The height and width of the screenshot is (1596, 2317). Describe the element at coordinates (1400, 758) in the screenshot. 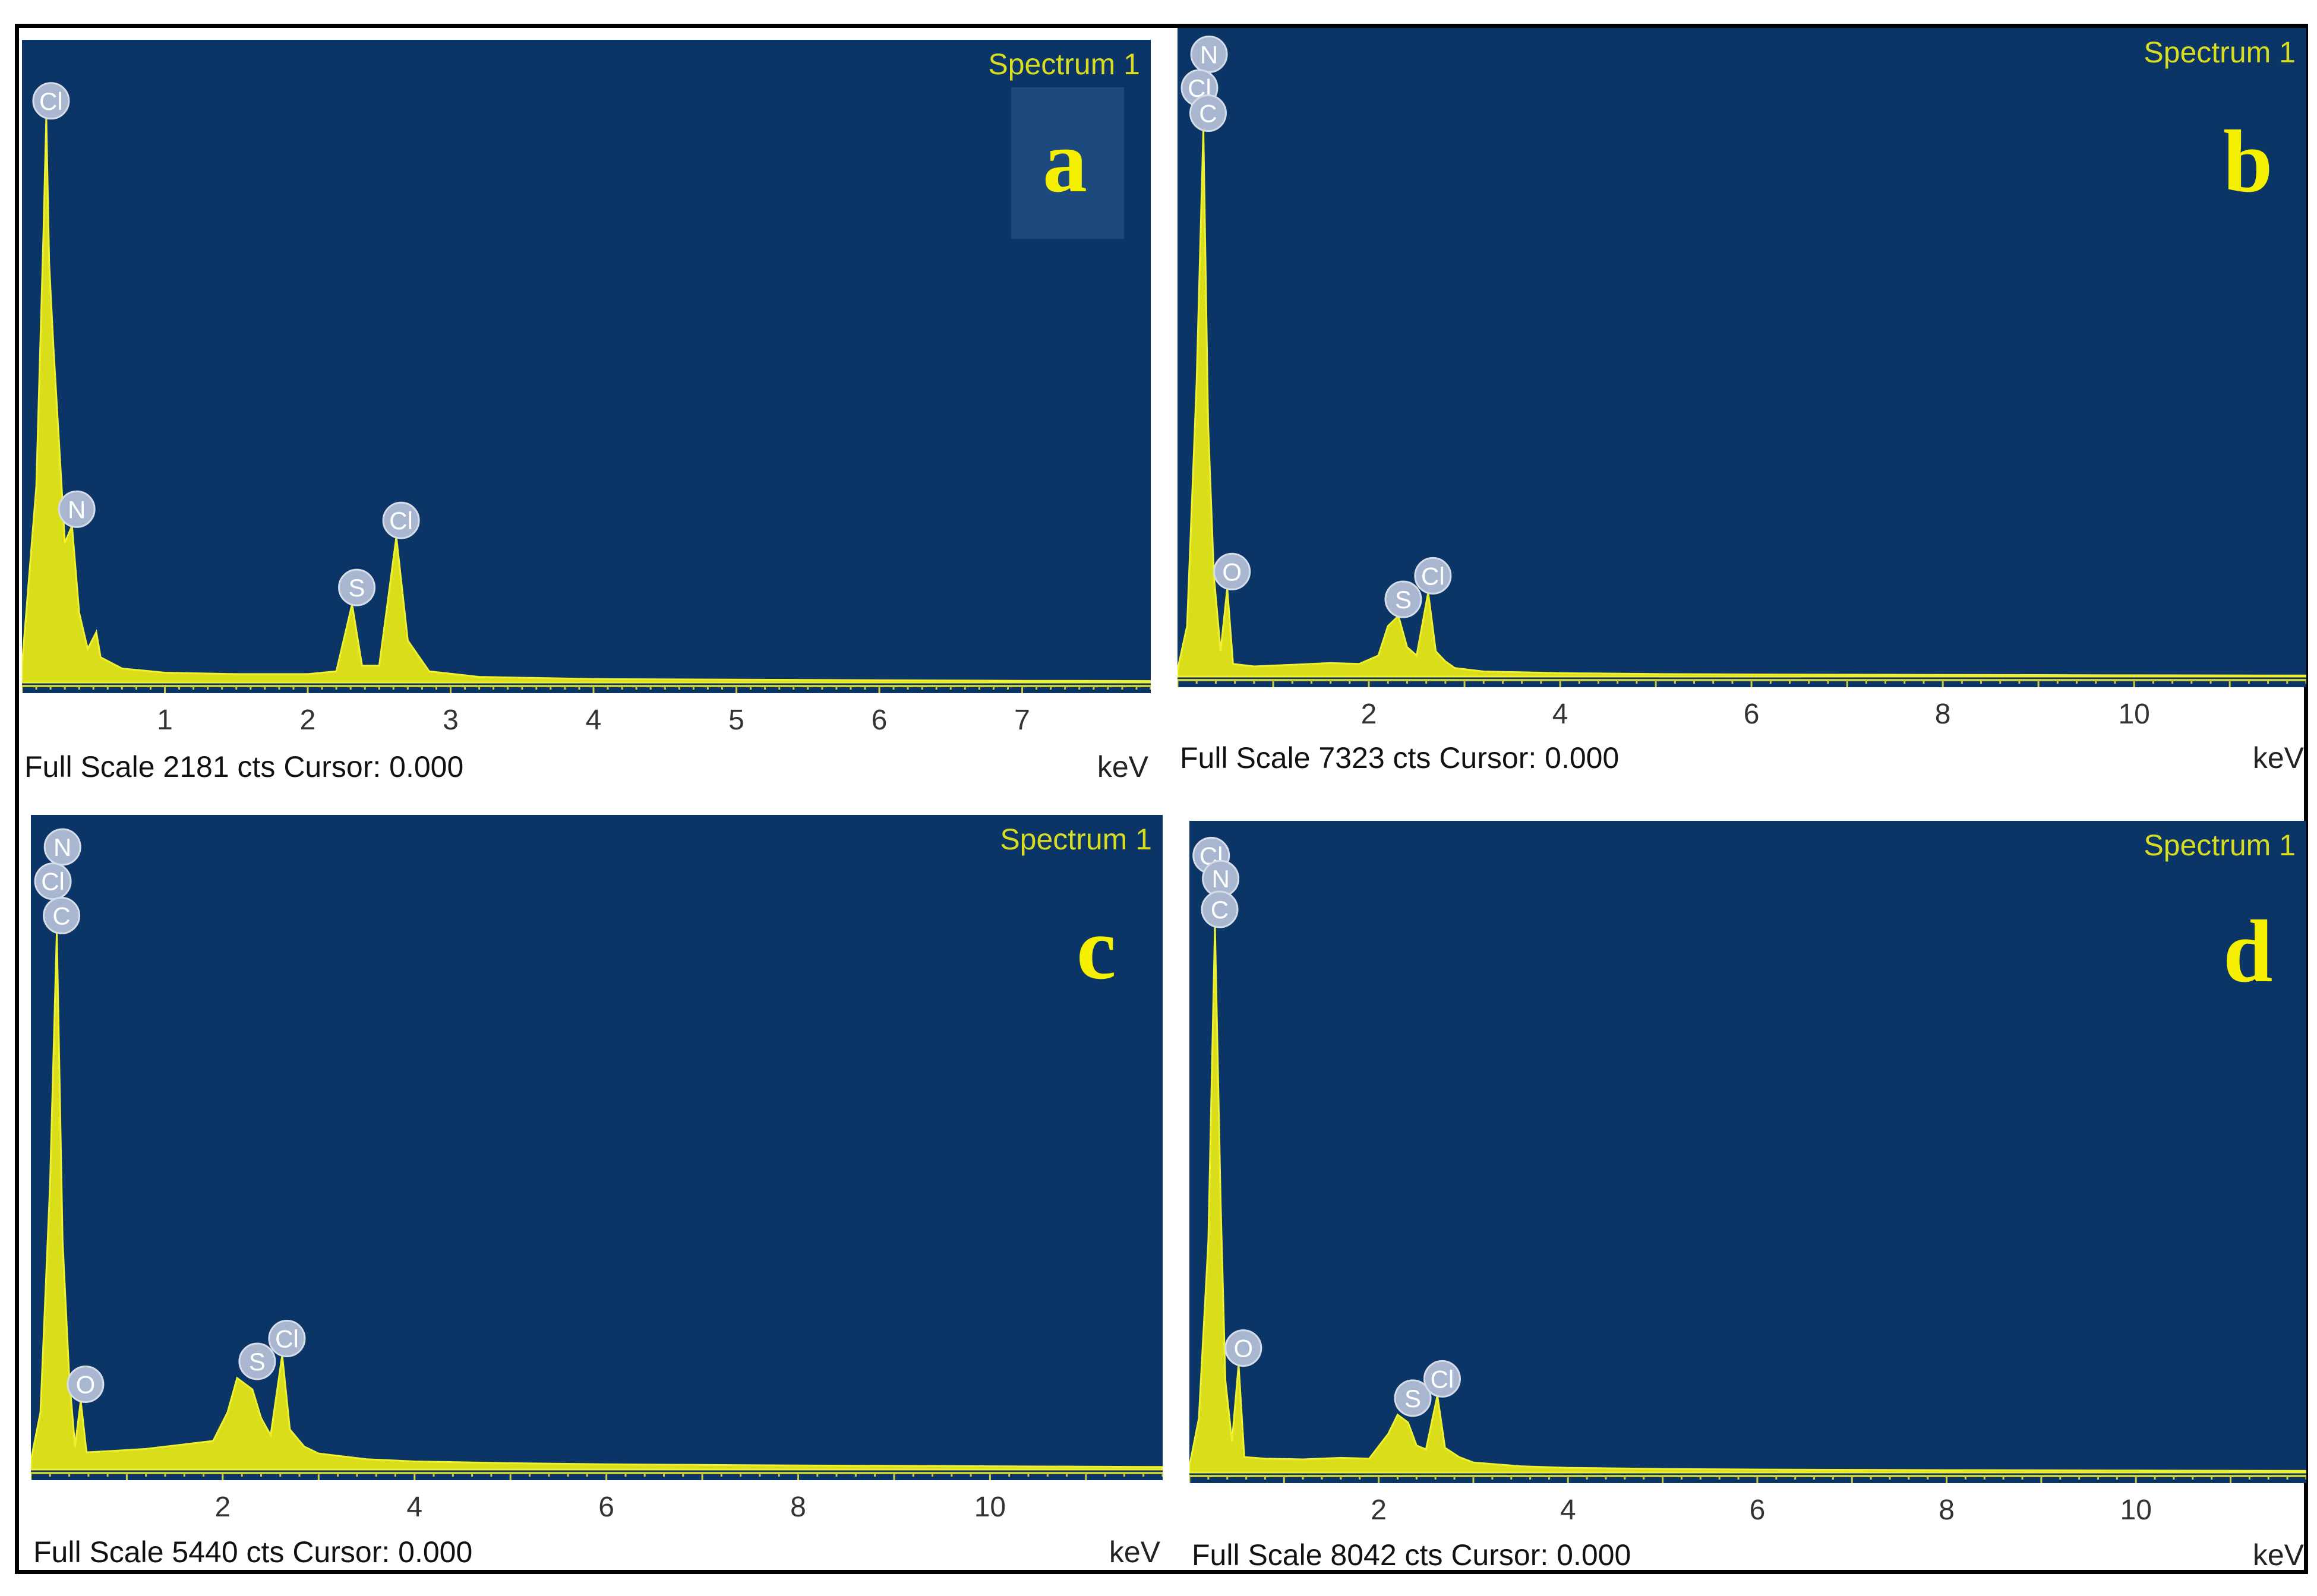

I see `full-scale-readout: Full Scale 7323 cts Cursor: 0.000` at that location.